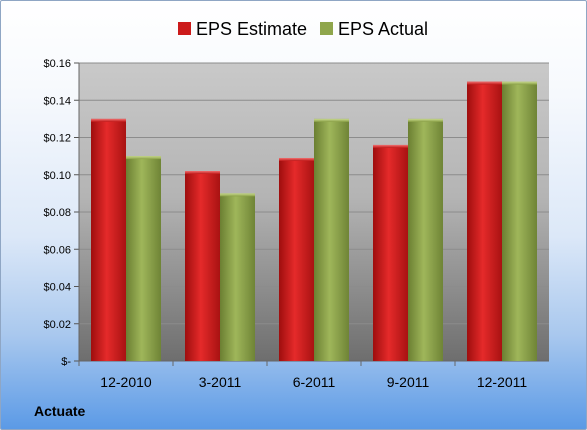 The image size is (587, 430). What do you see at coordinates (66, 362) in the screenshot?
I see `y-tick-label: $-` at bounding box center [66, 362].